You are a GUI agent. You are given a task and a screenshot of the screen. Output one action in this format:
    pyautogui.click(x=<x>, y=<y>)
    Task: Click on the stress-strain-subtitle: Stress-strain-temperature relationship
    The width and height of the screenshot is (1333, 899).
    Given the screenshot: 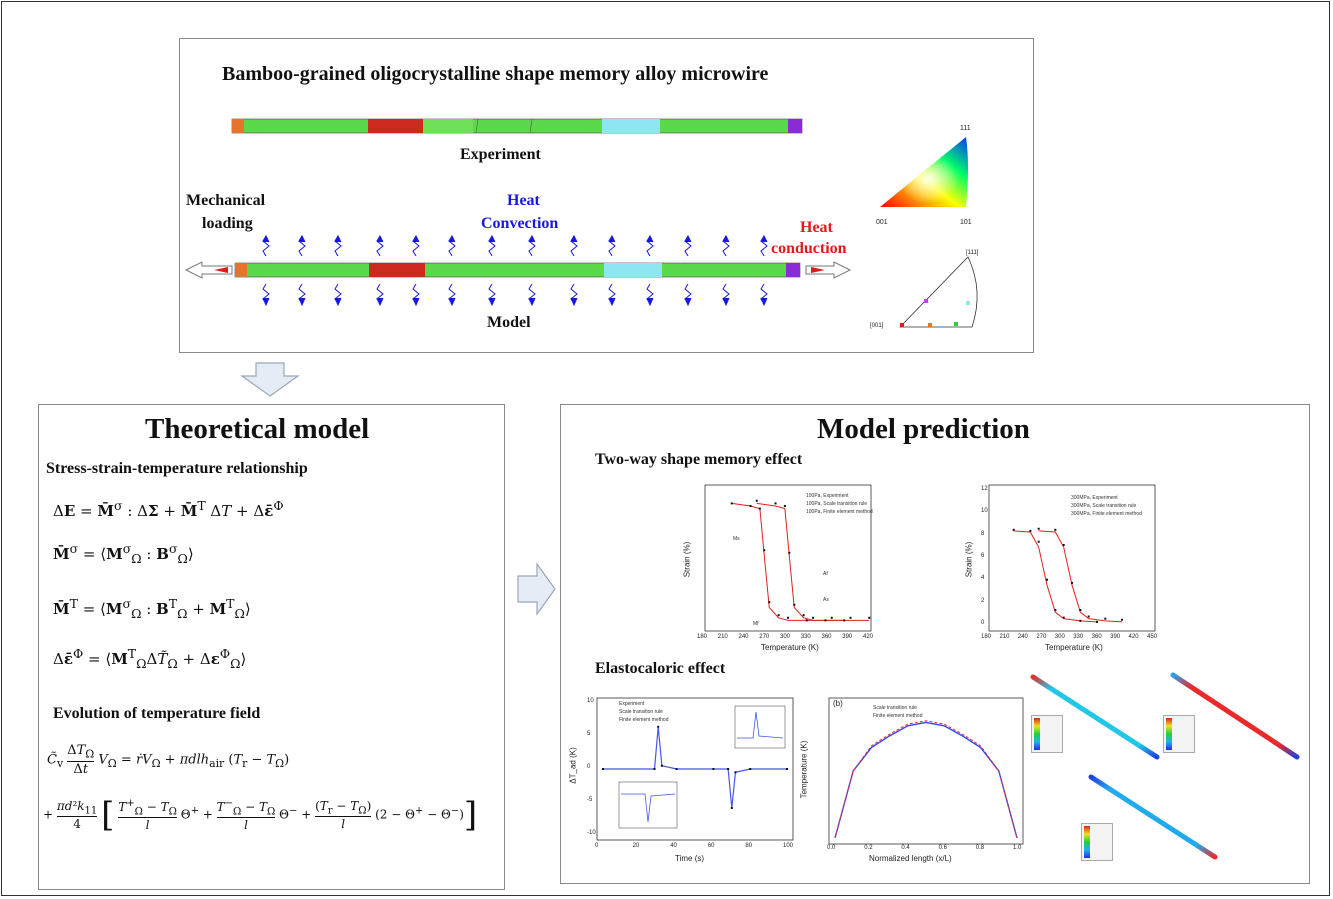 What is the action you would take?
    pyautogui.click(x=177, y=468)
    